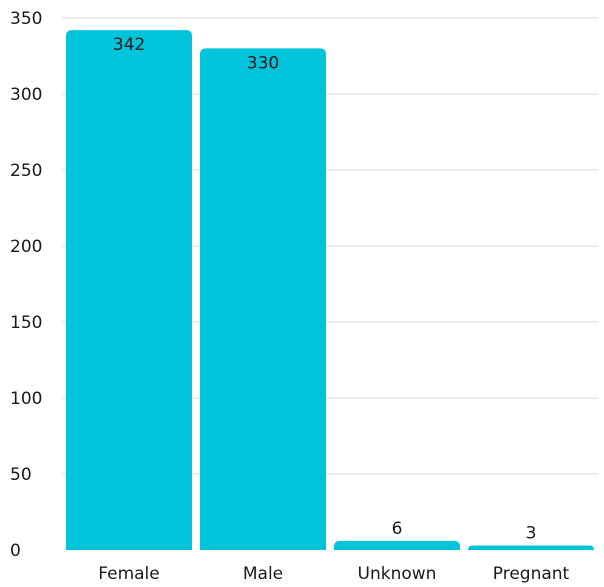 The width and height of the screenshot is (604, 587). Describe the element at coordinates (397, 545) in the screenshot. I see `bar-unknown` at that location.